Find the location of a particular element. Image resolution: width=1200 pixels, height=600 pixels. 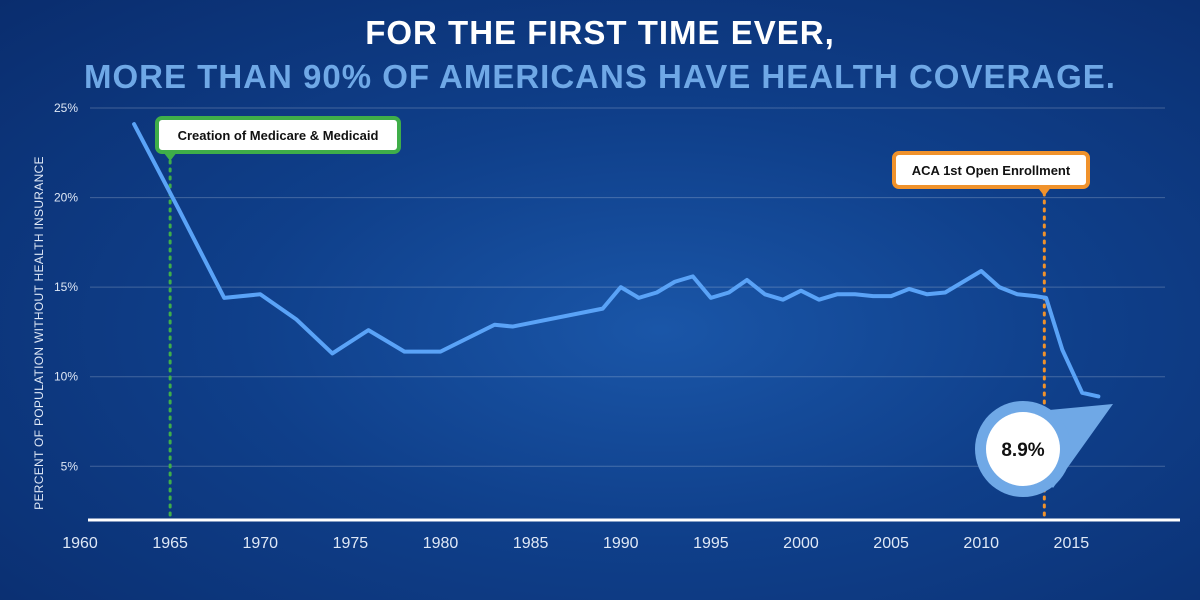

x-tick-label: 1980 is located at coordinates (441, 543).